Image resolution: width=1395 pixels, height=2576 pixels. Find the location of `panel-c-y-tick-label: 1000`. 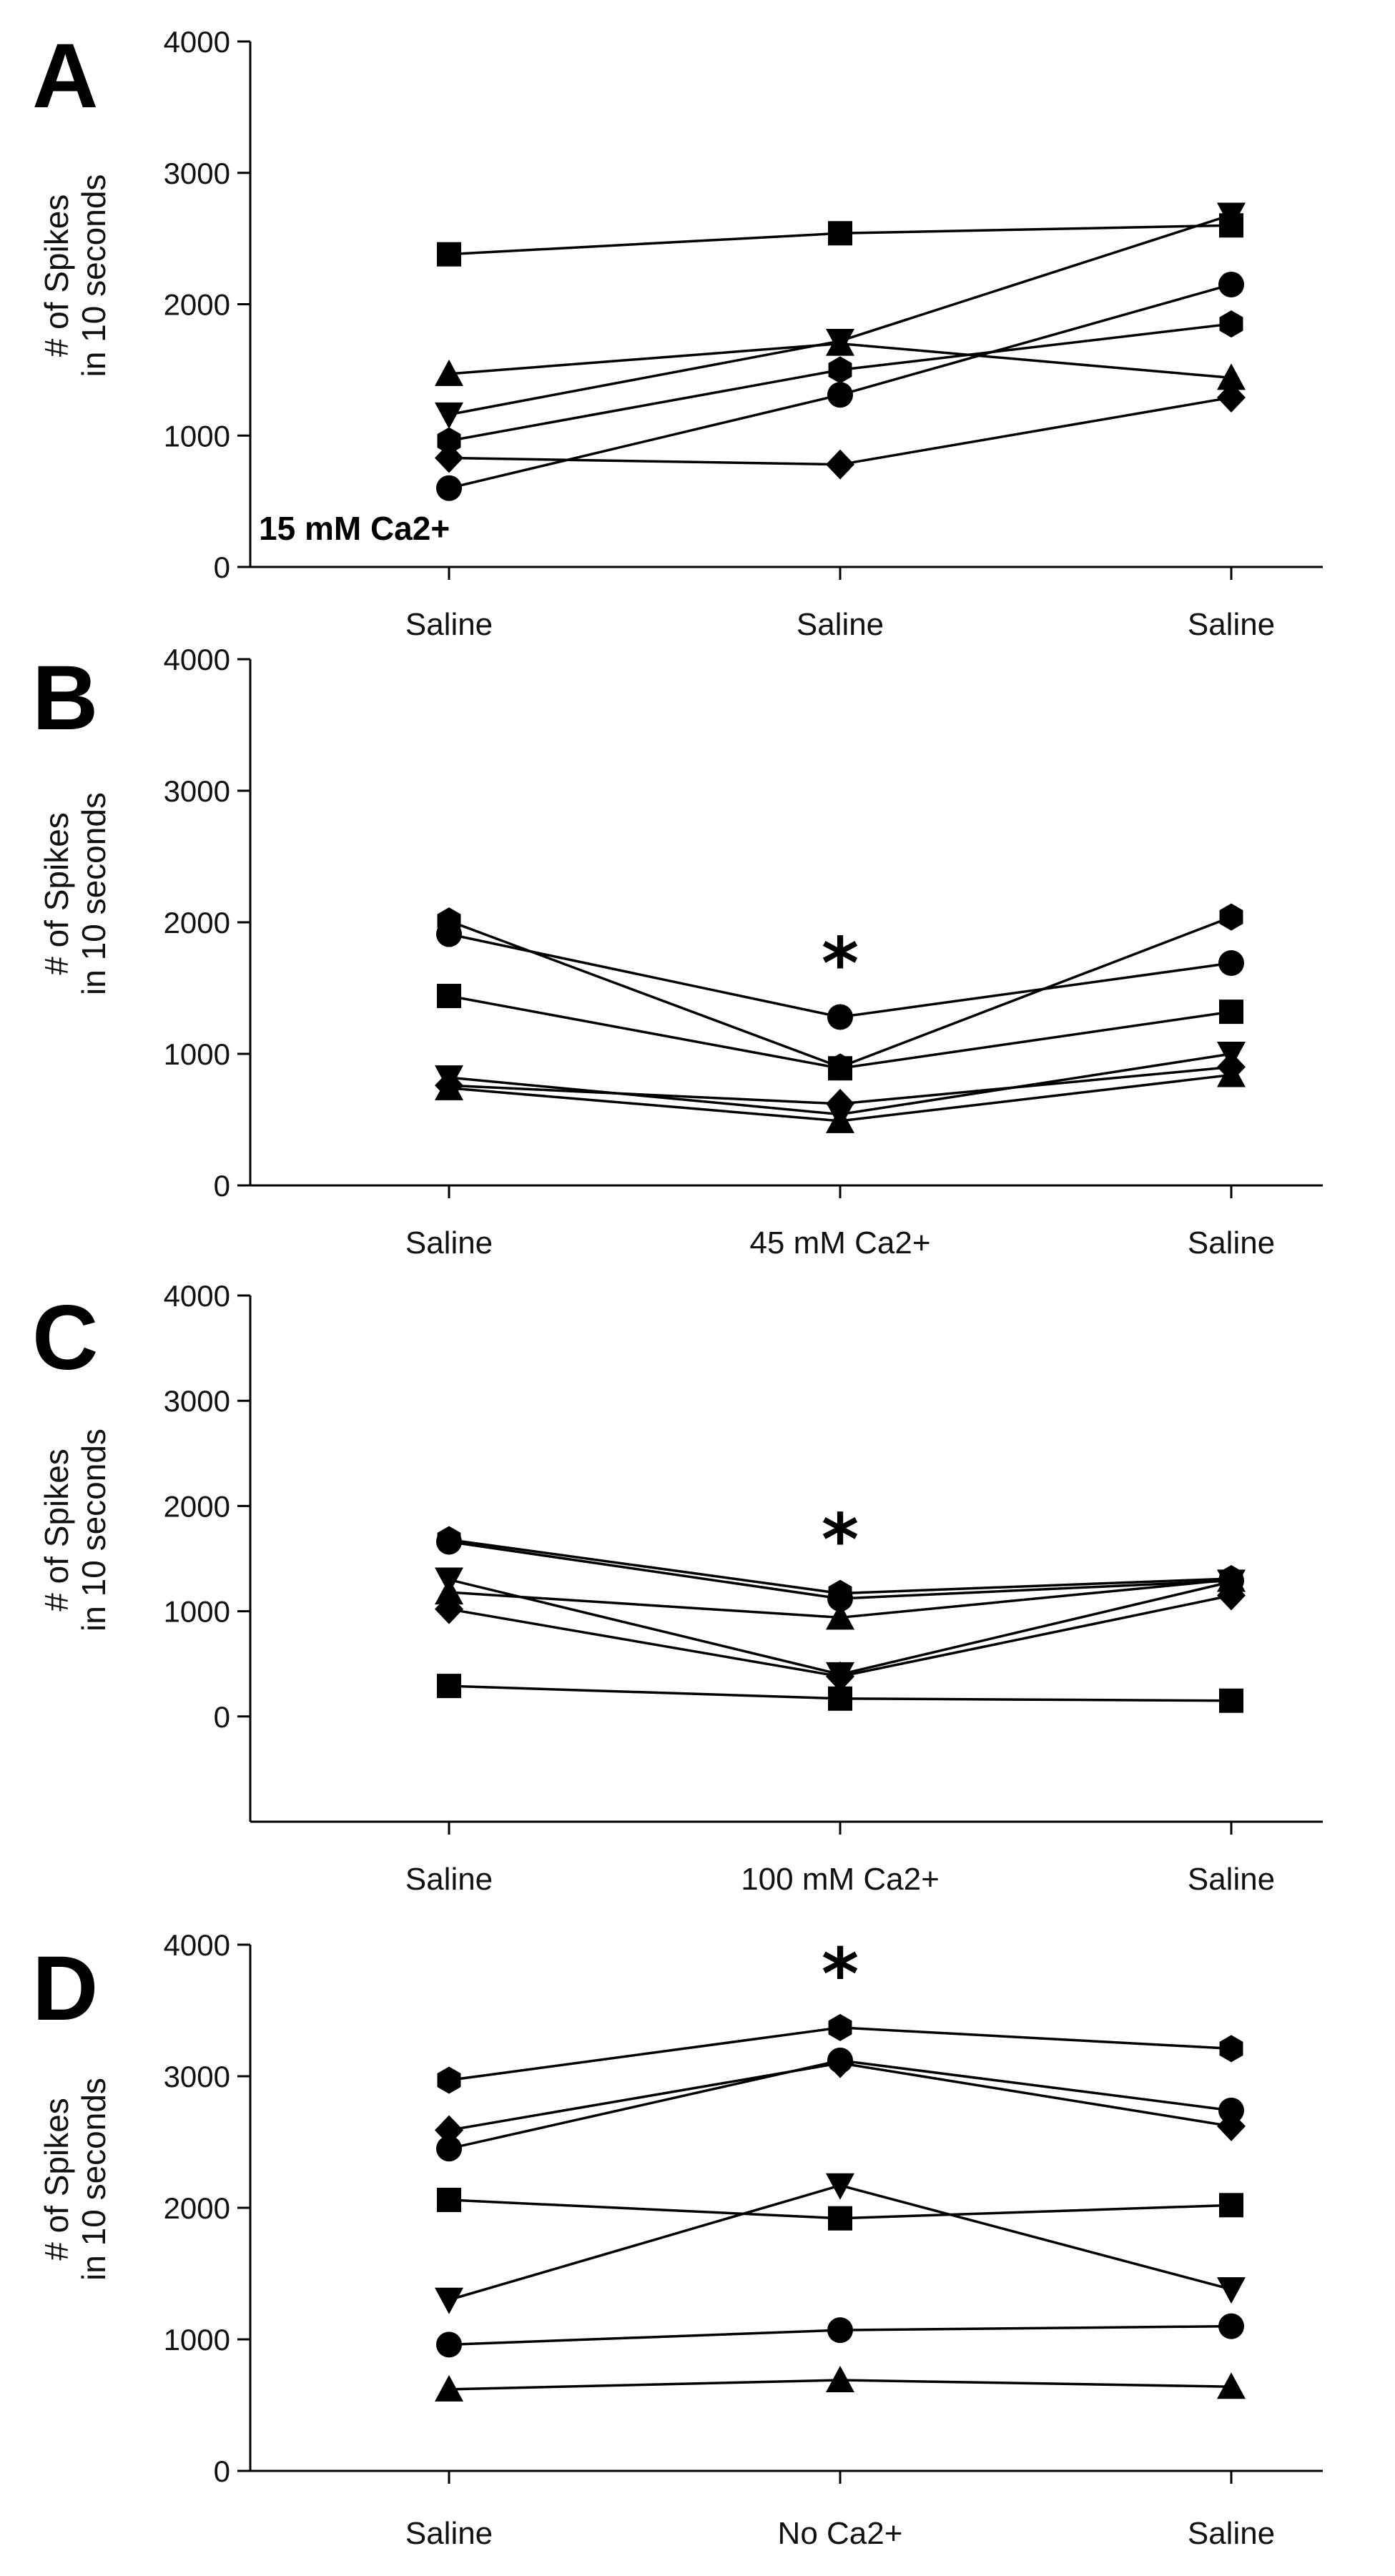

panel-c-y-tick-label: 1000 is located at coordinates (197, 1612).